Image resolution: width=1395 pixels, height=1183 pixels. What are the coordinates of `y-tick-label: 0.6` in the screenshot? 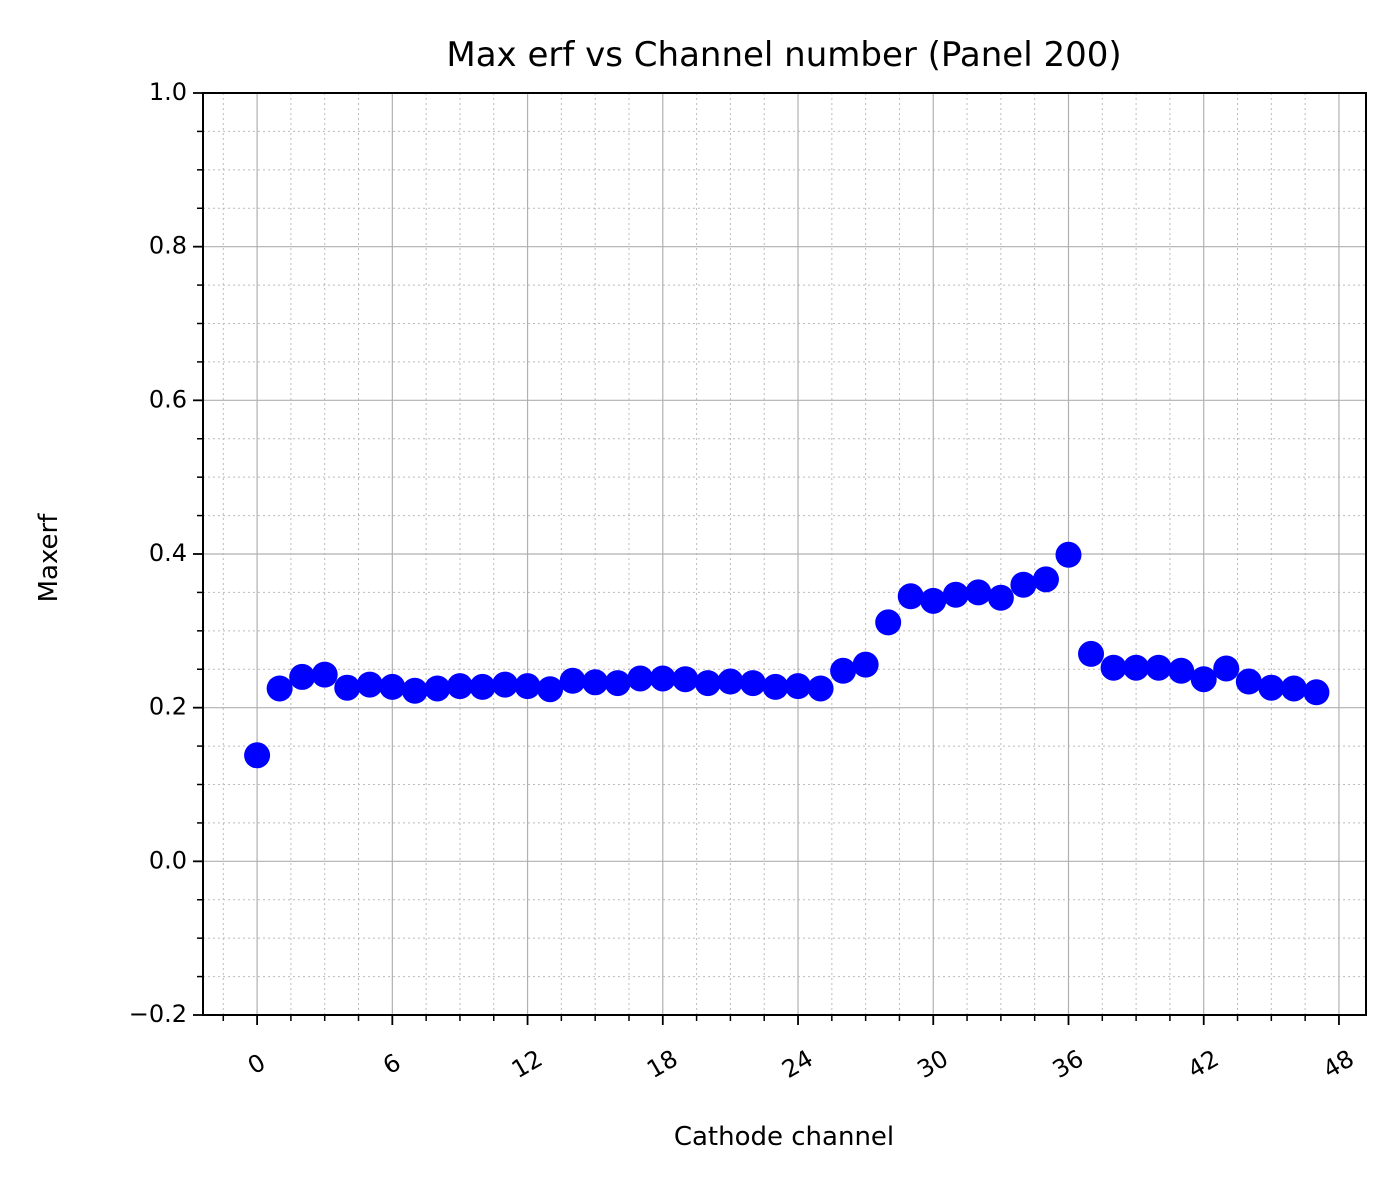 It's located at (168, 399).